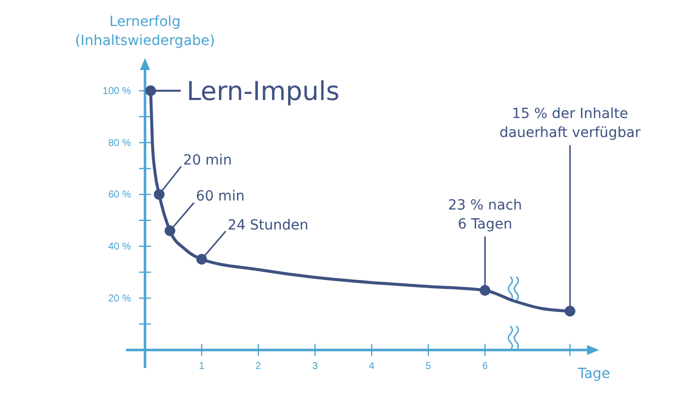 This screenshot has width=696, height=400. Describe the element at coordinates (570, 124) in the screenshot. I see `annotation: 15 % der Inhalte dauerhaft verfügbar` at that location.